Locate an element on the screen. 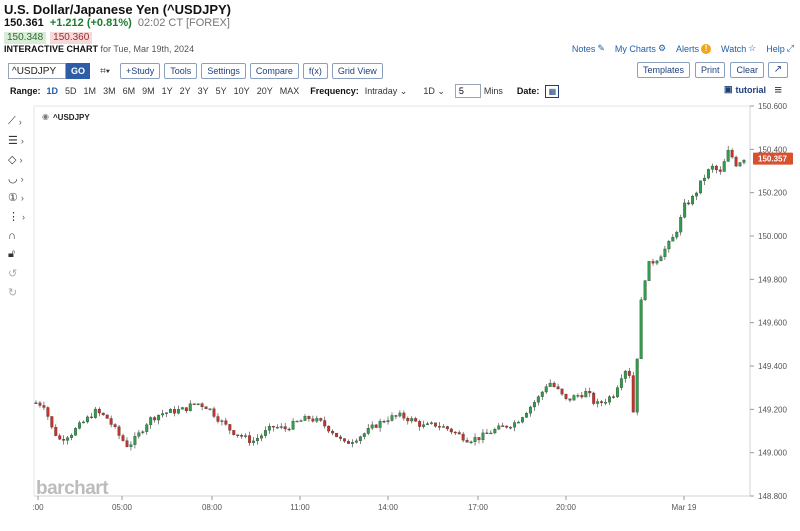  watch-link: Watch ☆ is located at coordinates (739, 48).